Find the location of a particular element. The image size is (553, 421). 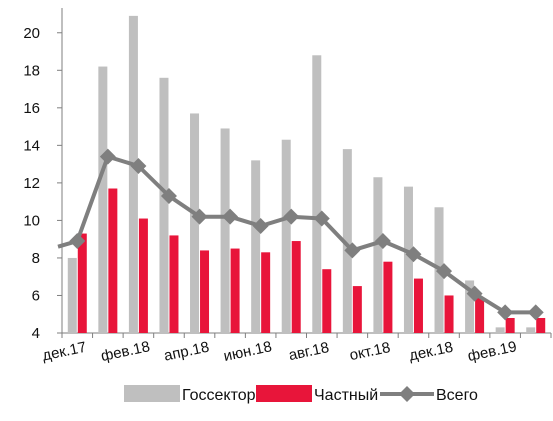

x-tick-label: апр.18 is located at coordinates (186, 352).